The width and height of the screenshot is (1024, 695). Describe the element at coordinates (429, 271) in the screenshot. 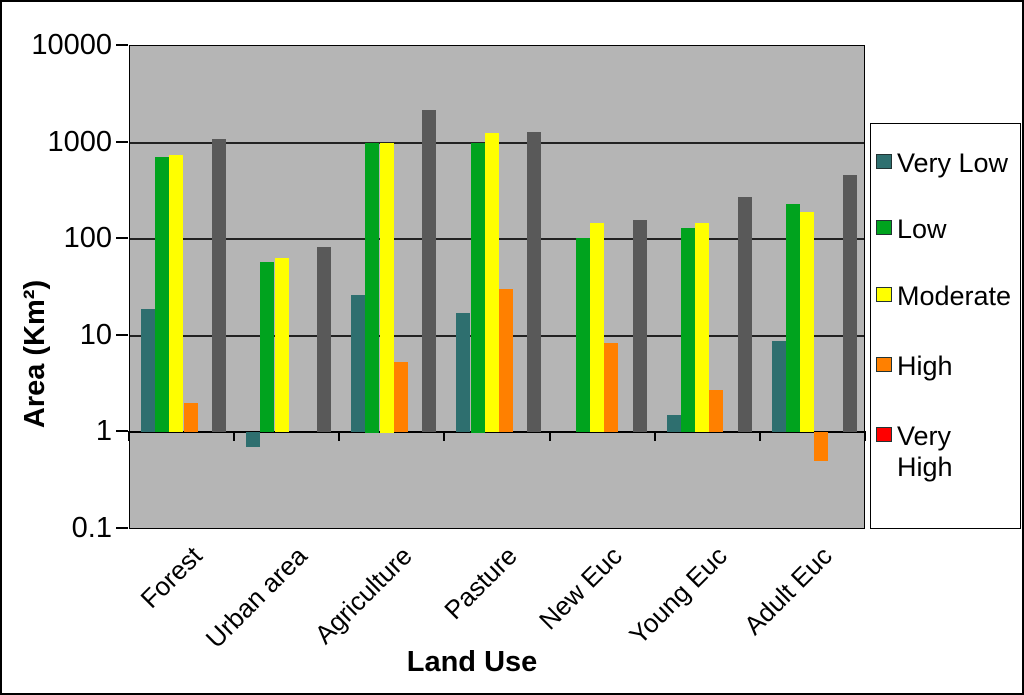

I see `bar-unlabeled-agriculture` at that location.